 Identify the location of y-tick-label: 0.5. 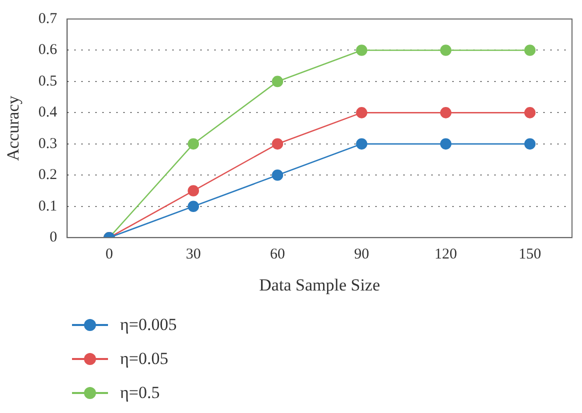
(48, 81).